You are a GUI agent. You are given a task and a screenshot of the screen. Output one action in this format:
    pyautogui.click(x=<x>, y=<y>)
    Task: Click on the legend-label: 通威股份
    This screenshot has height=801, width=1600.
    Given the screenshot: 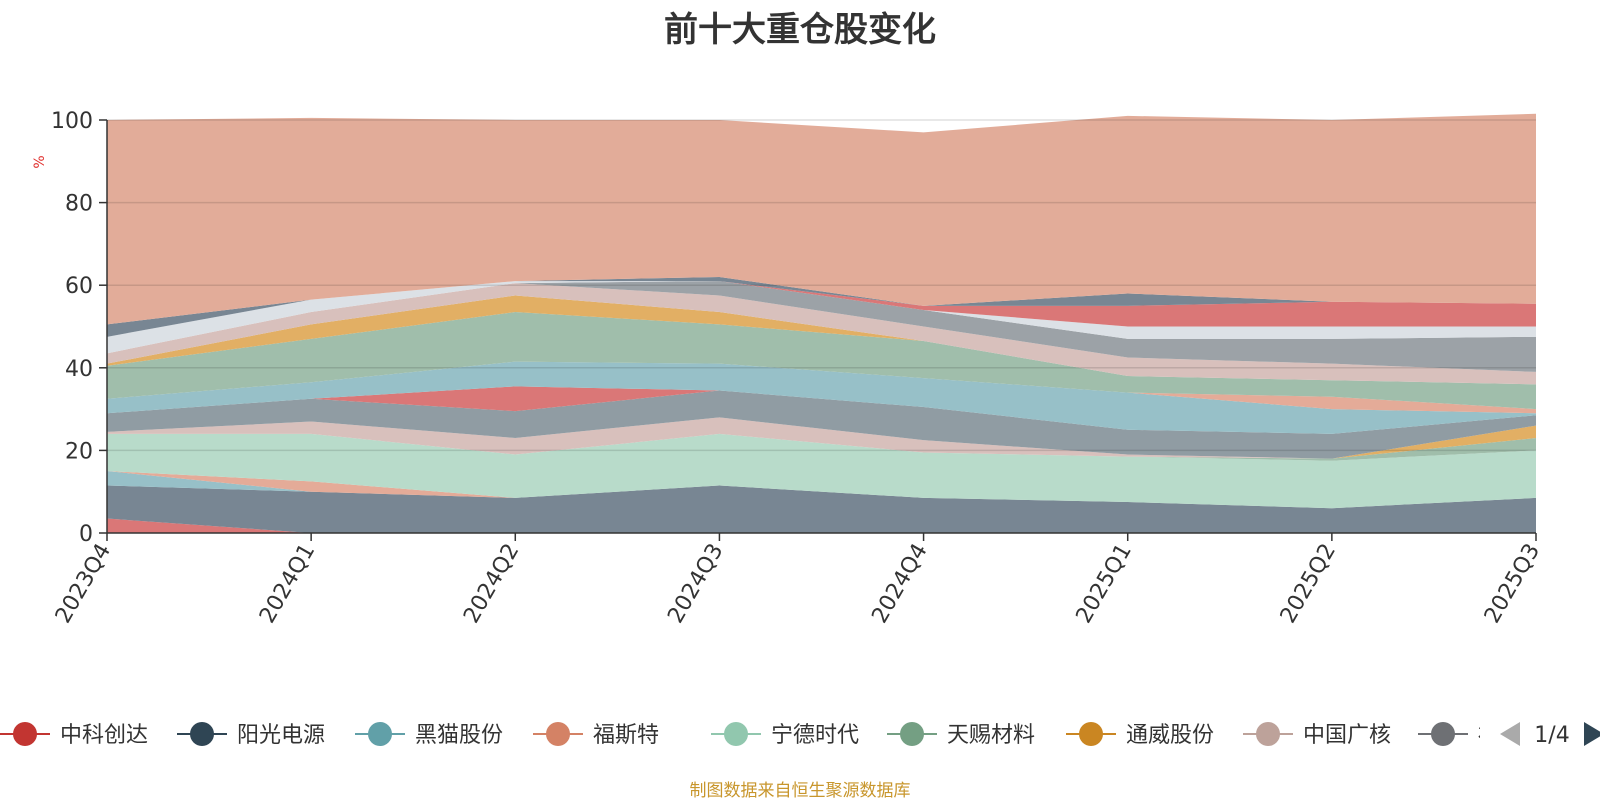 What is the action you would take?
    pyautogui.click(x=1170, y=735)
    